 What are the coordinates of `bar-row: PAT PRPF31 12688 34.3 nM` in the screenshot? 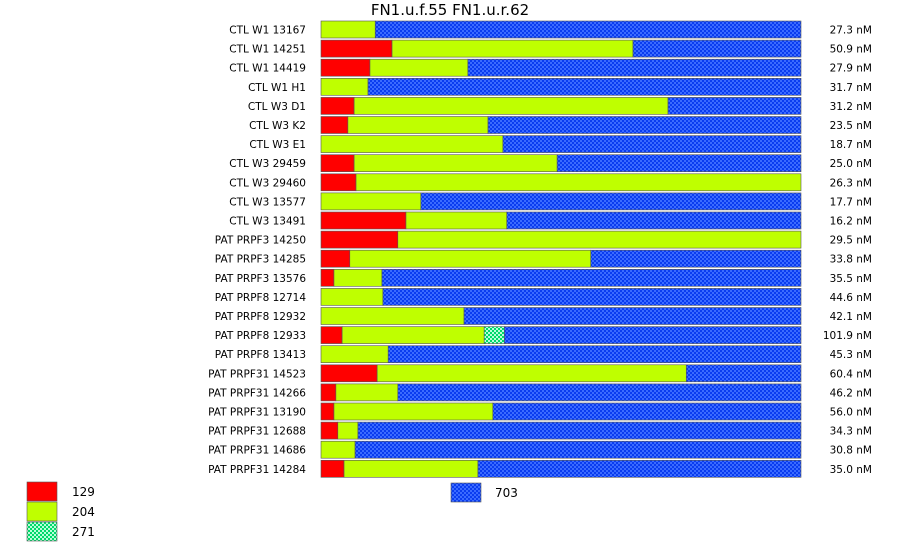 It's located at (540, 430).